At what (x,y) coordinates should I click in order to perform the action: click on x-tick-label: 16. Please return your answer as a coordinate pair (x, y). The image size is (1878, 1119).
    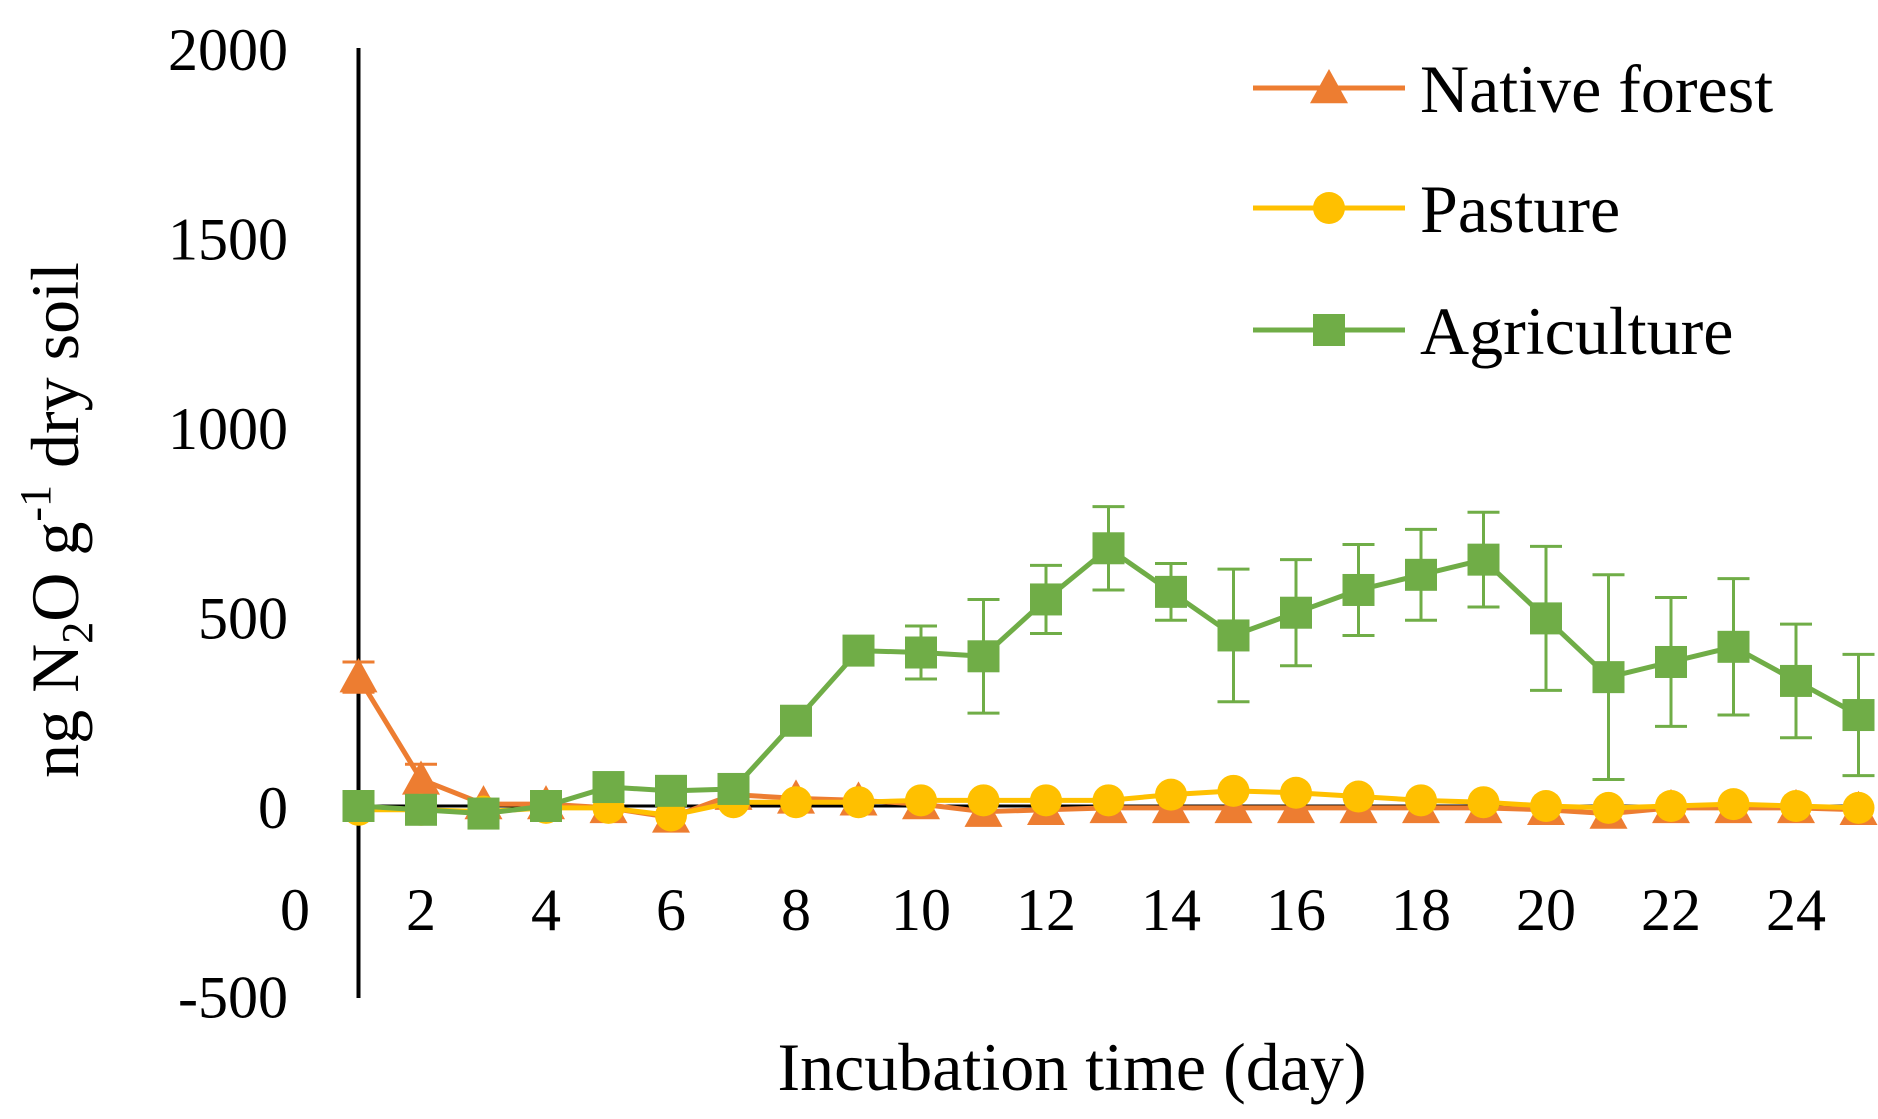
    Looking at the image, I should click on (1296, 910).